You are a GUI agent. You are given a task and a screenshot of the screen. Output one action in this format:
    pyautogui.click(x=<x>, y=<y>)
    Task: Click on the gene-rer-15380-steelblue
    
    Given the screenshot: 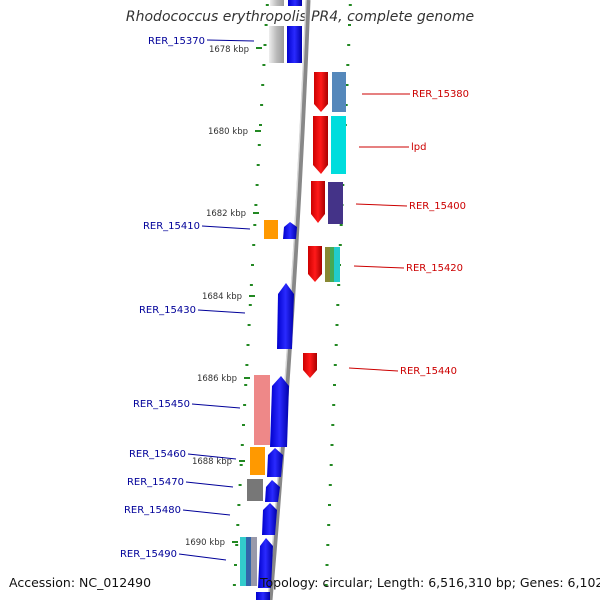 What is the action you would take?
    pyautogui.click(x=339, y=92)
    